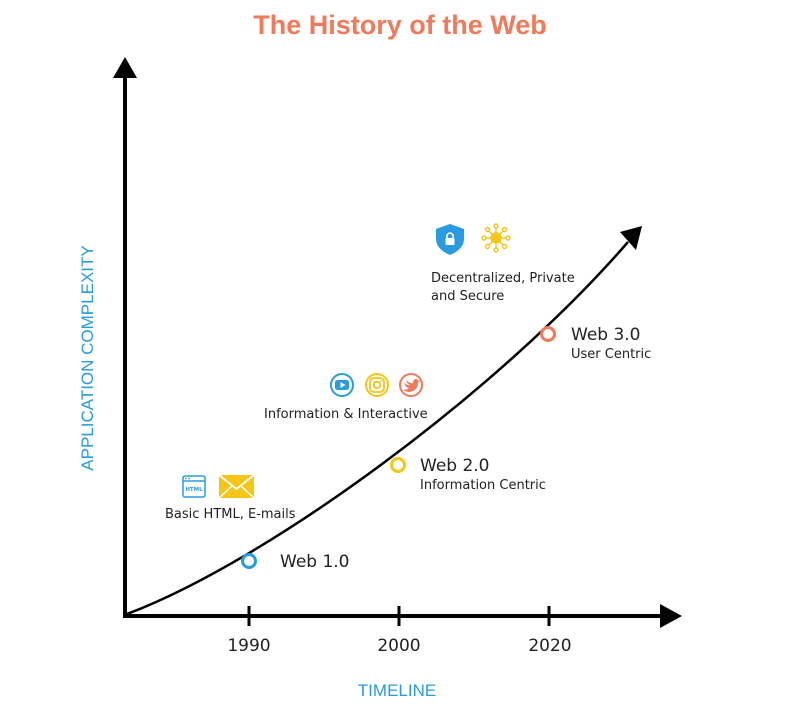 Image resolution: width=800 pixels, height=722 pixels. I want to click on web3-marker, so click(548, 334).